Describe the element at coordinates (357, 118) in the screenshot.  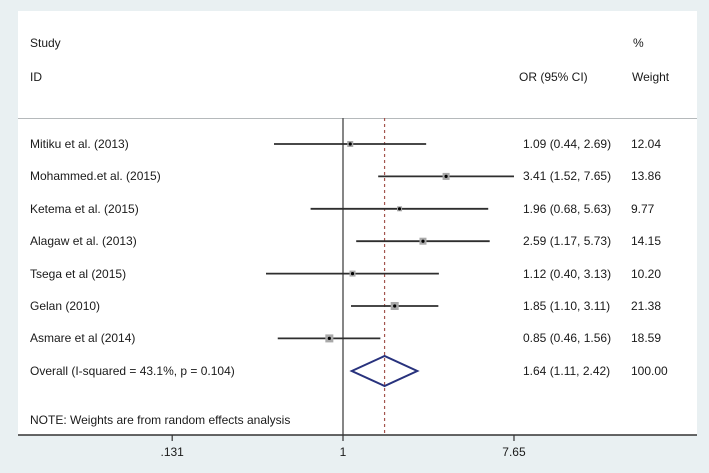
I see `header-separator-line` at that location.